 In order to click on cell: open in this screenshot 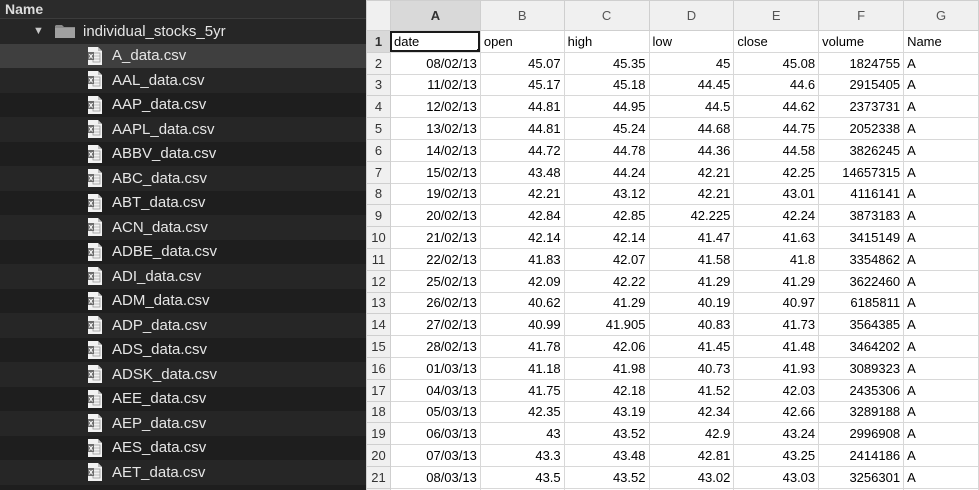, I will do `click(522, 41)`.